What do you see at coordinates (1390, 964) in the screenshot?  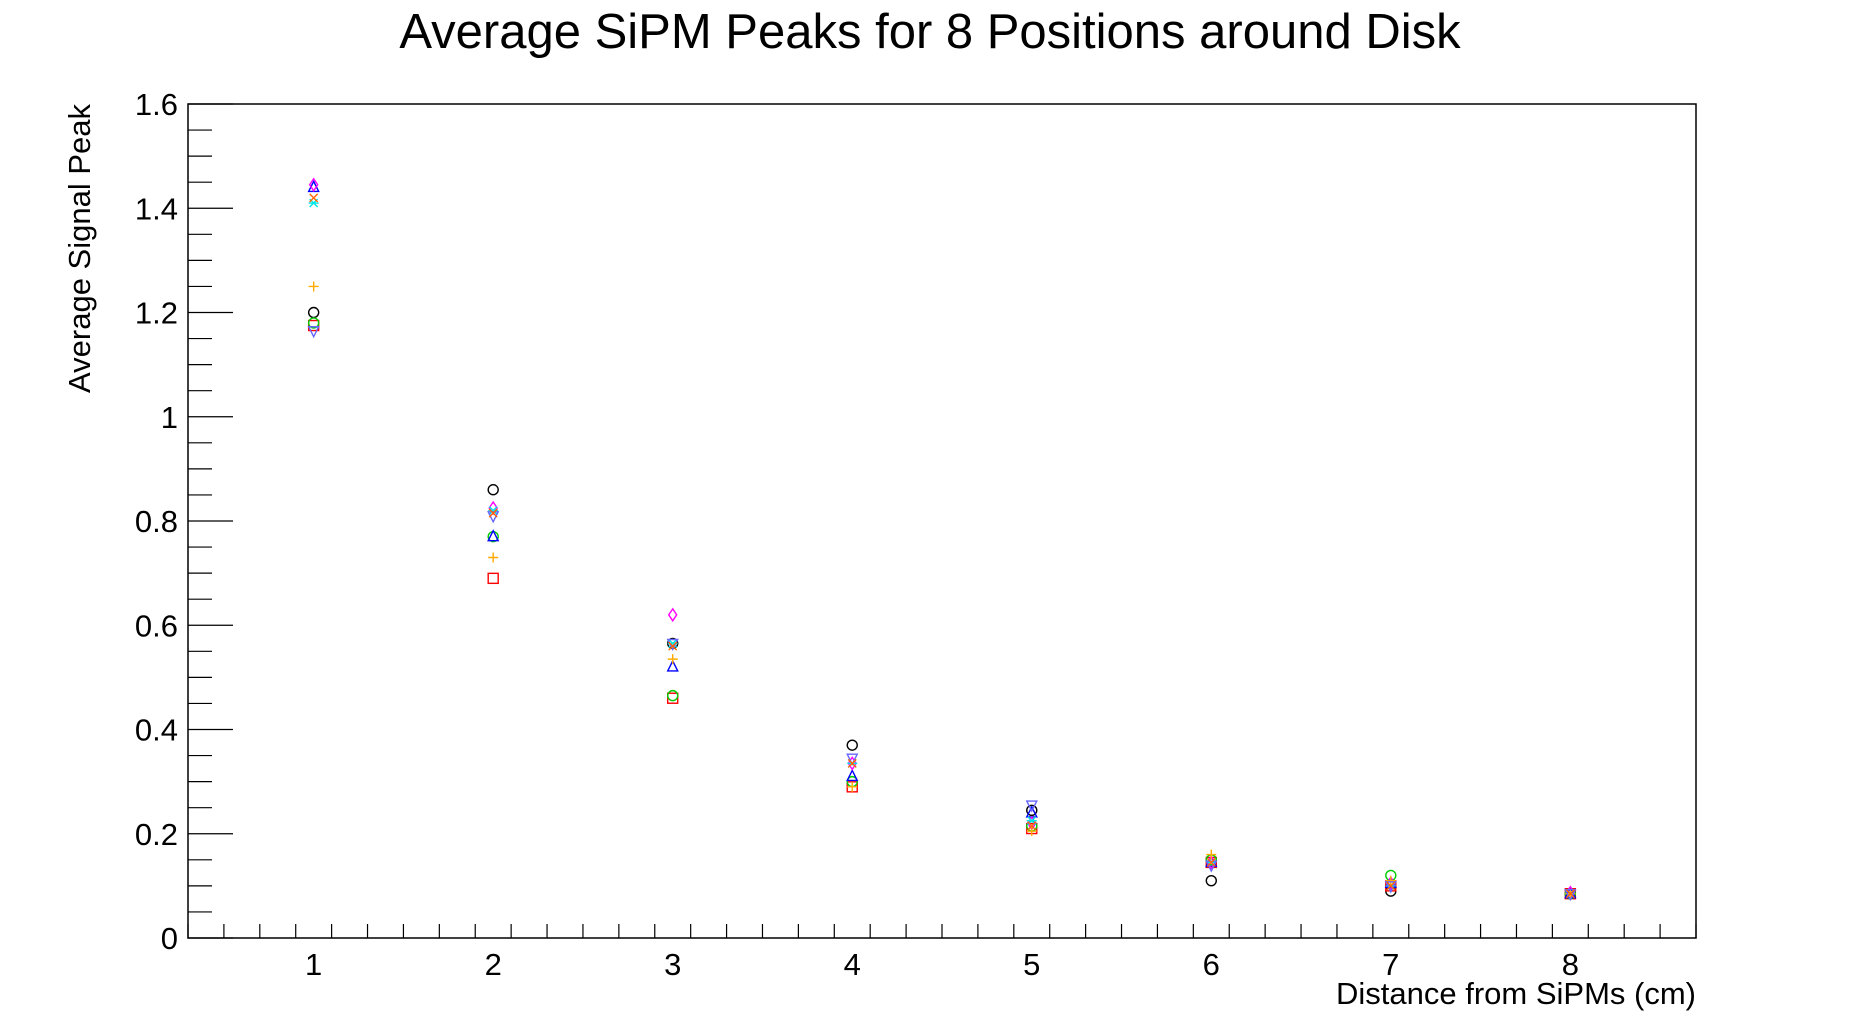 I see `x-tick-label: 7` at bounding box center [1390, 964].